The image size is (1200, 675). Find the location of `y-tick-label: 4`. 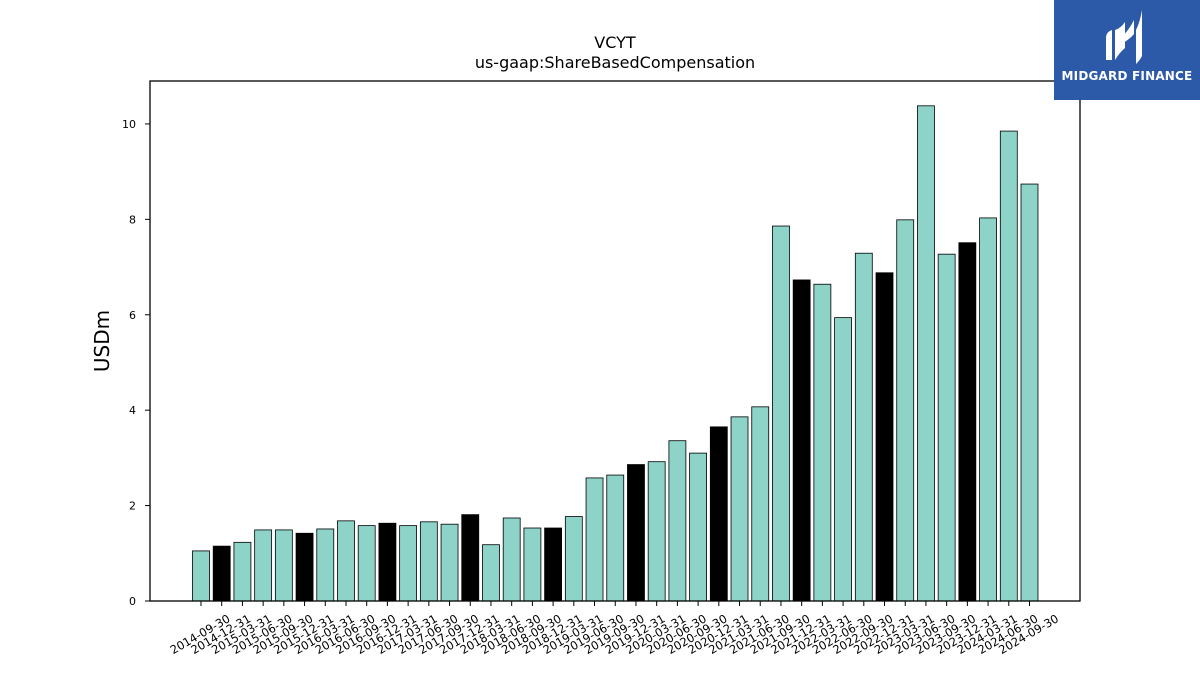

y-tick-label: 4 is located at coordinates (132, 410).